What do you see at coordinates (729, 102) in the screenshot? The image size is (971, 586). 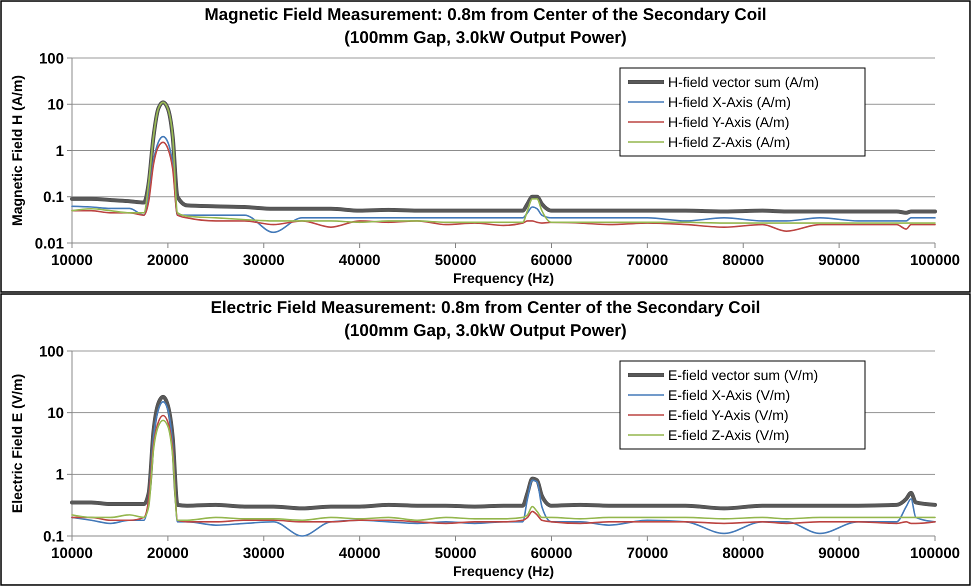 I see `legend-label: H-field X-Axis (A/m)` at bounding box center [729, 102].